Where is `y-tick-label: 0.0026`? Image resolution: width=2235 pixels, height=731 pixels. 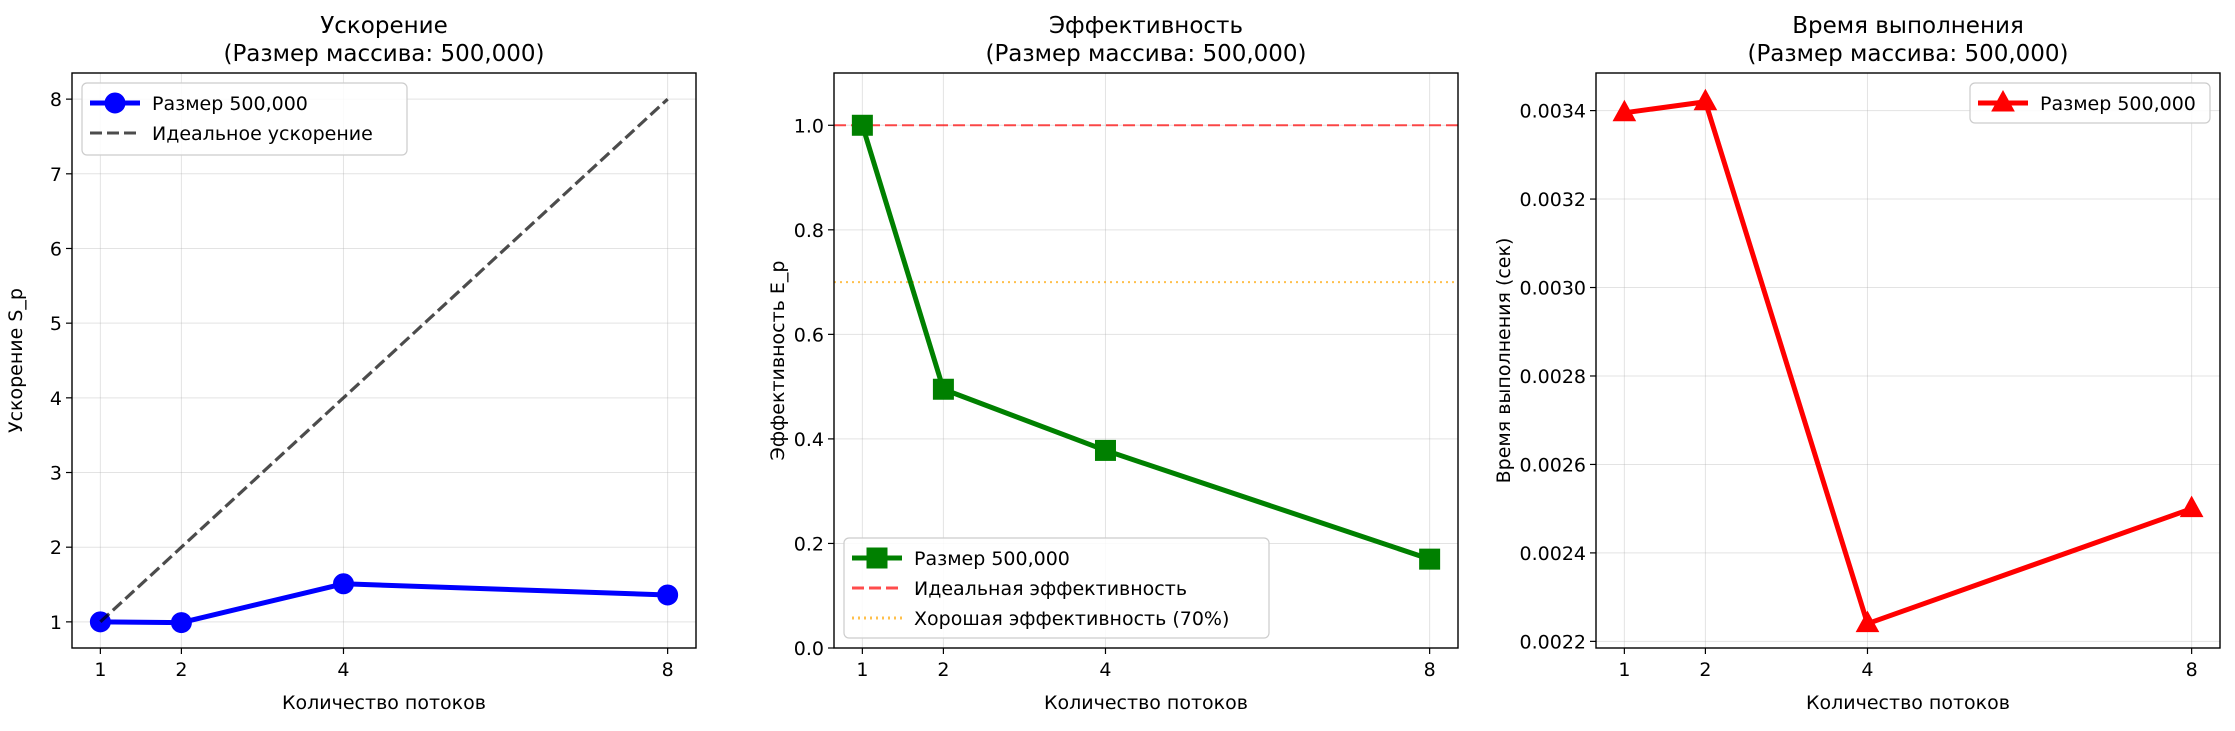 y-tick-label: 0.0026 is located at coordinates (1553, 465).